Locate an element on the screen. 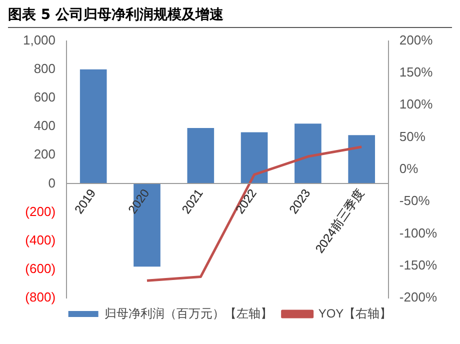 The width and height of the screenshot is (460, 344). y-tick-label: (400) is located at coordinates (40, 240).